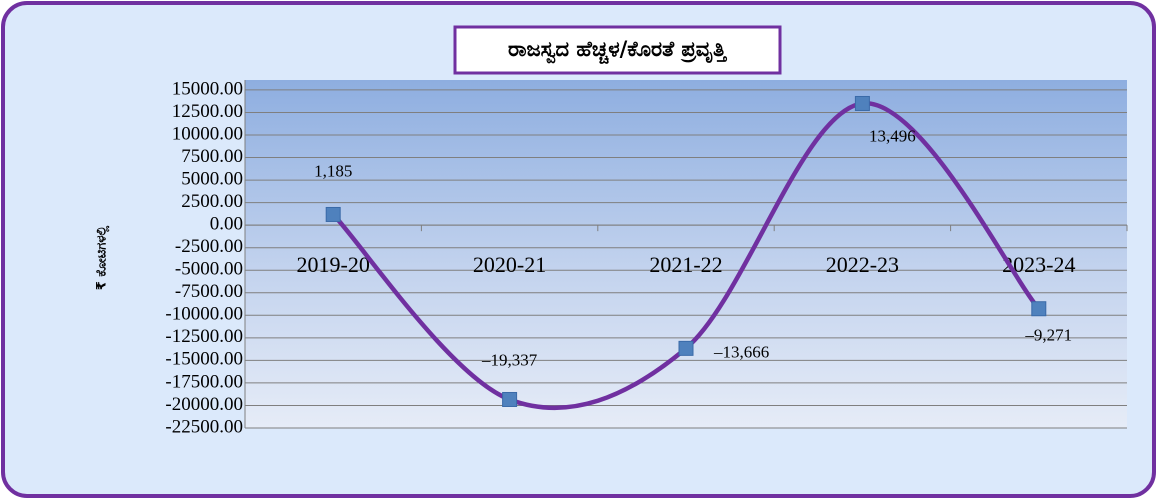 The image size is (1157, 499). I want to click on y-tick-label: 10000.00, so click(207, 133).